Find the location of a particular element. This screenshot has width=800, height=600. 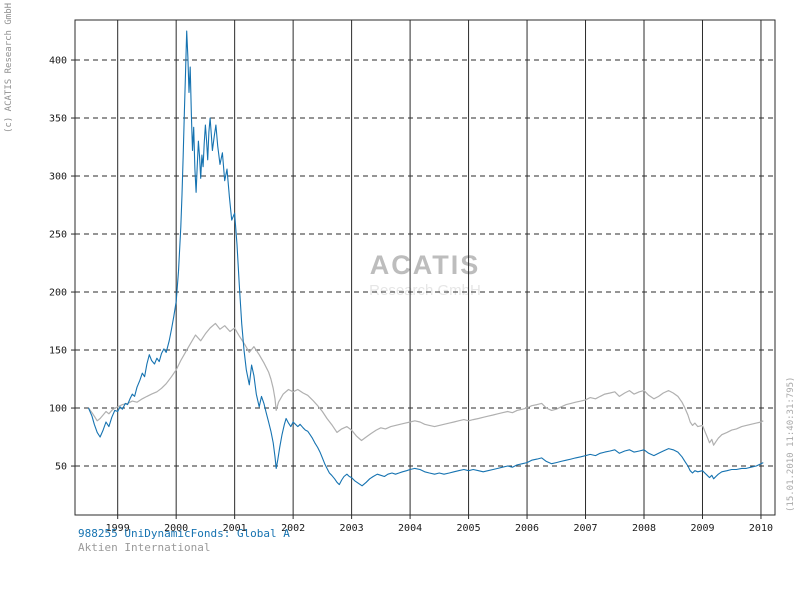

x-tick-label: 2008 is located at coordinates (644, 528).